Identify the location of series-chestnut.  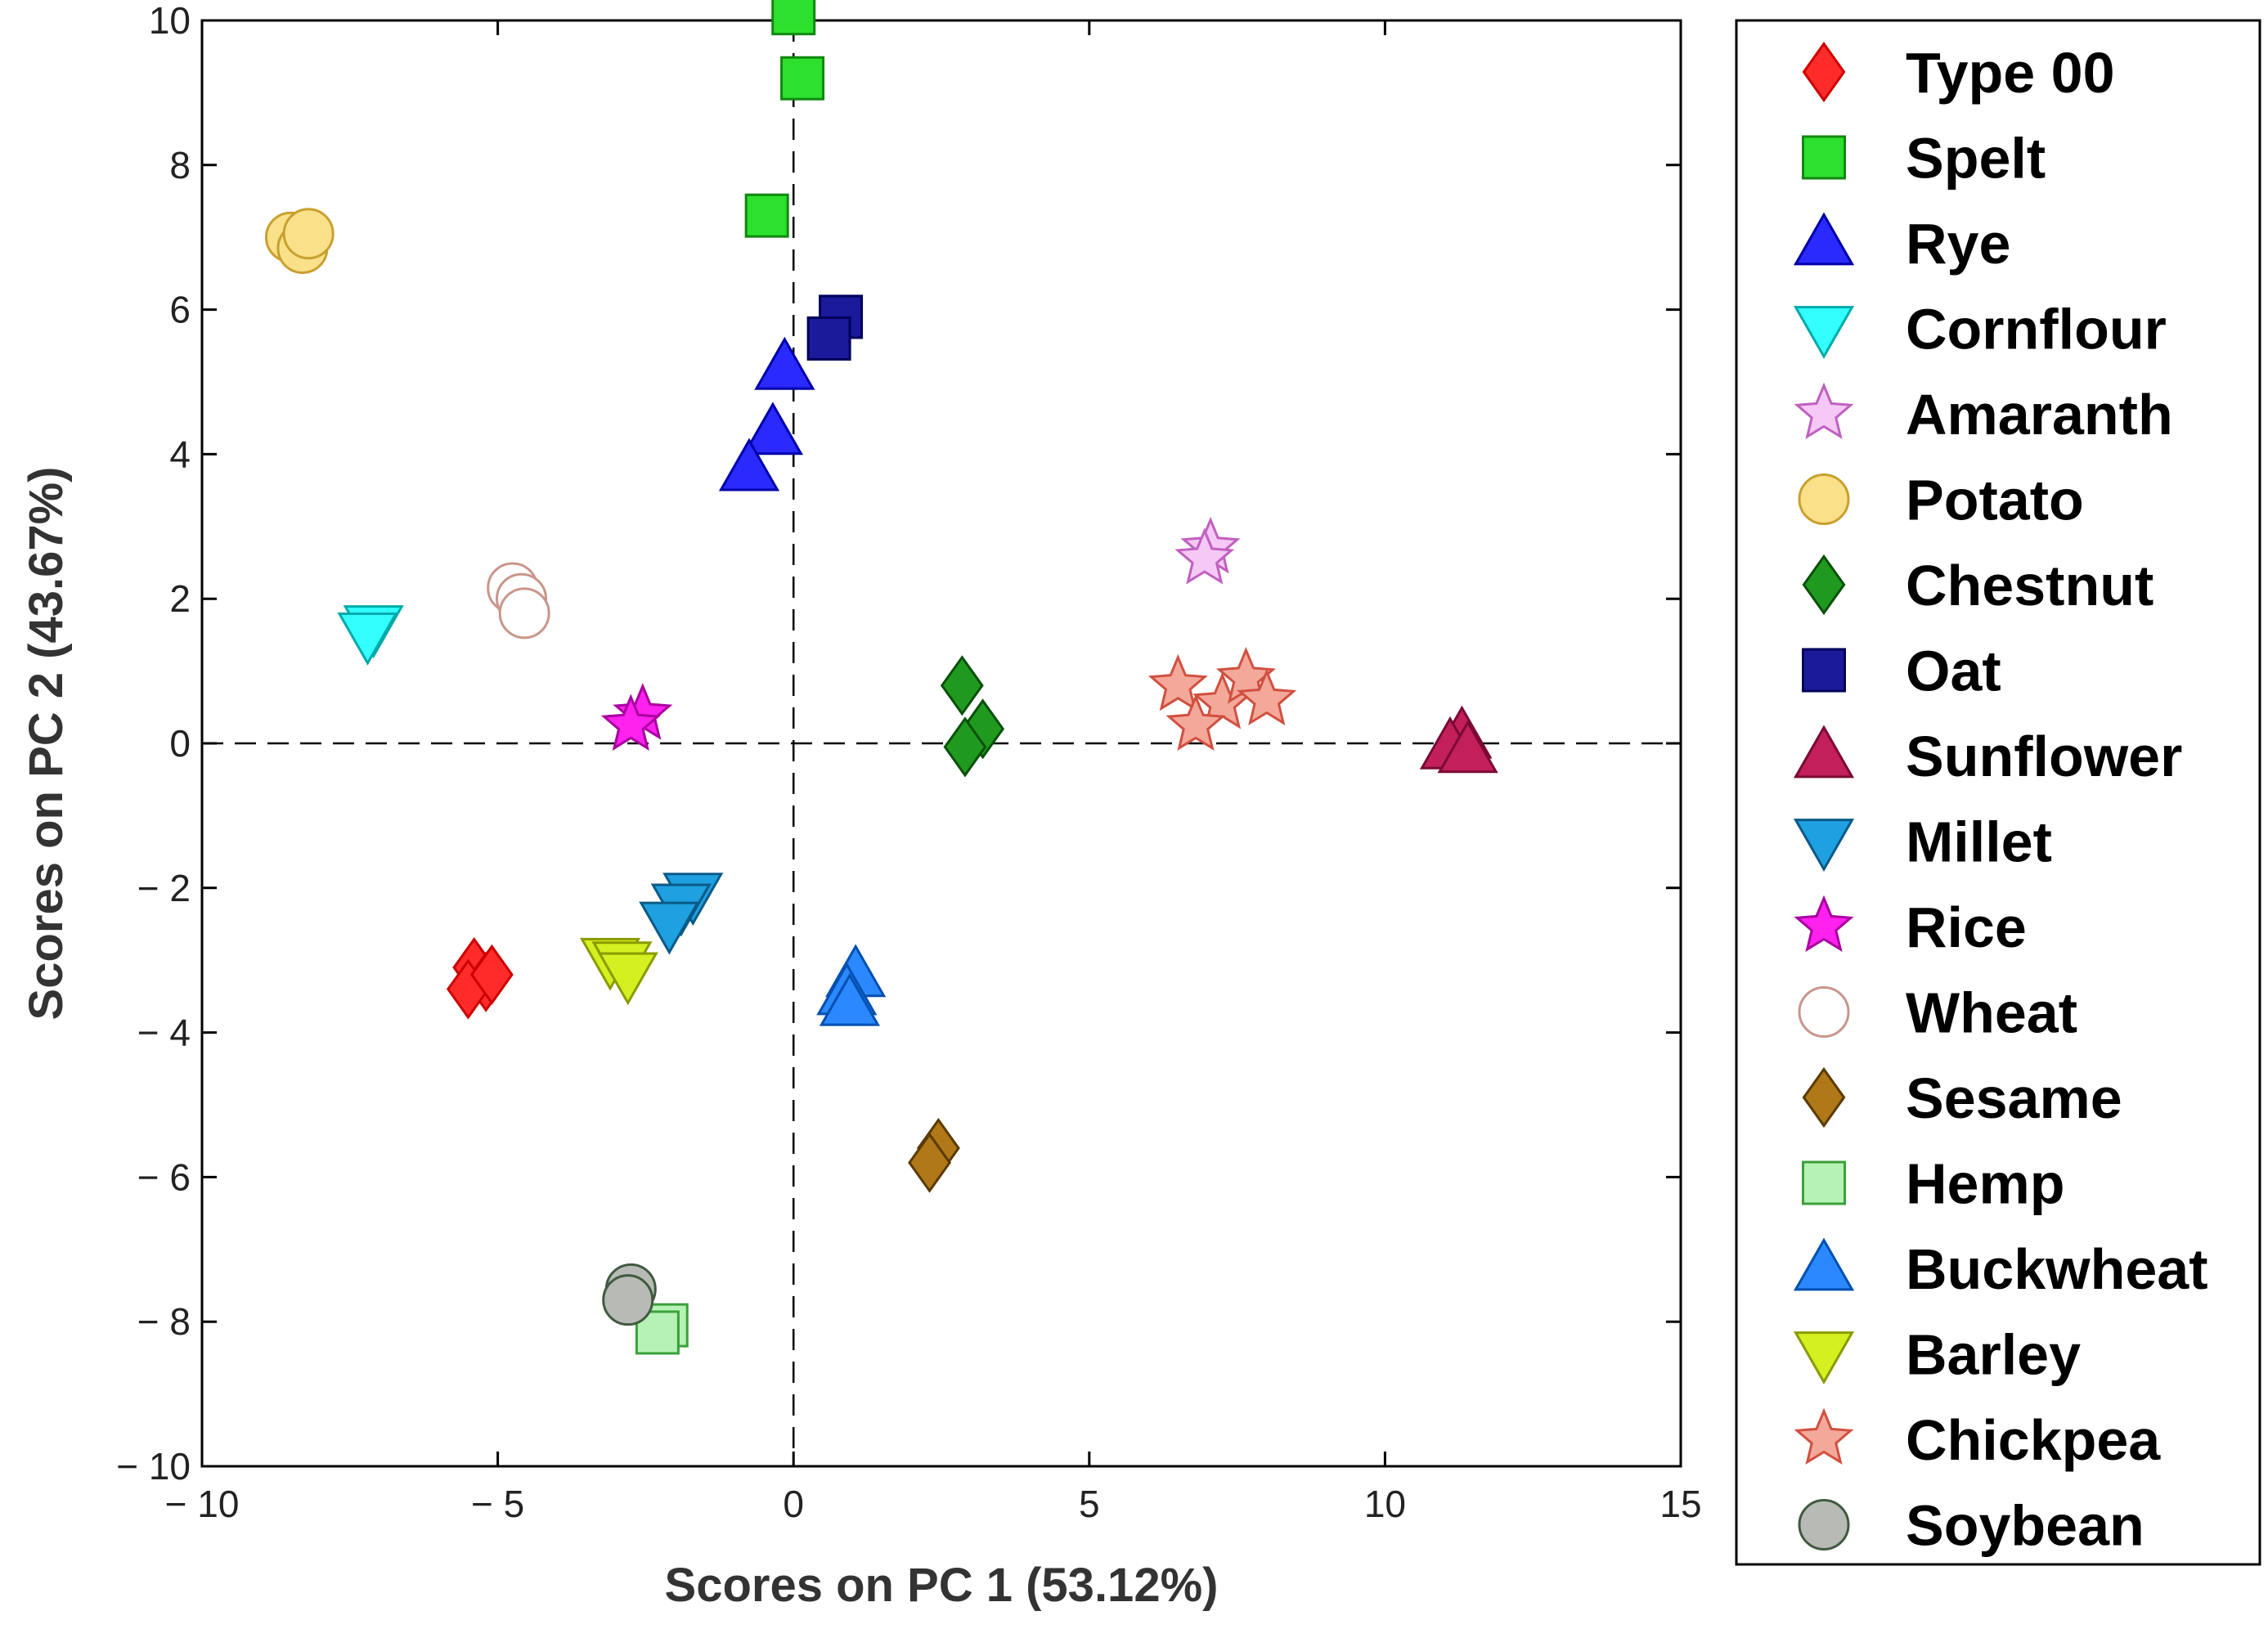
(972, 716).